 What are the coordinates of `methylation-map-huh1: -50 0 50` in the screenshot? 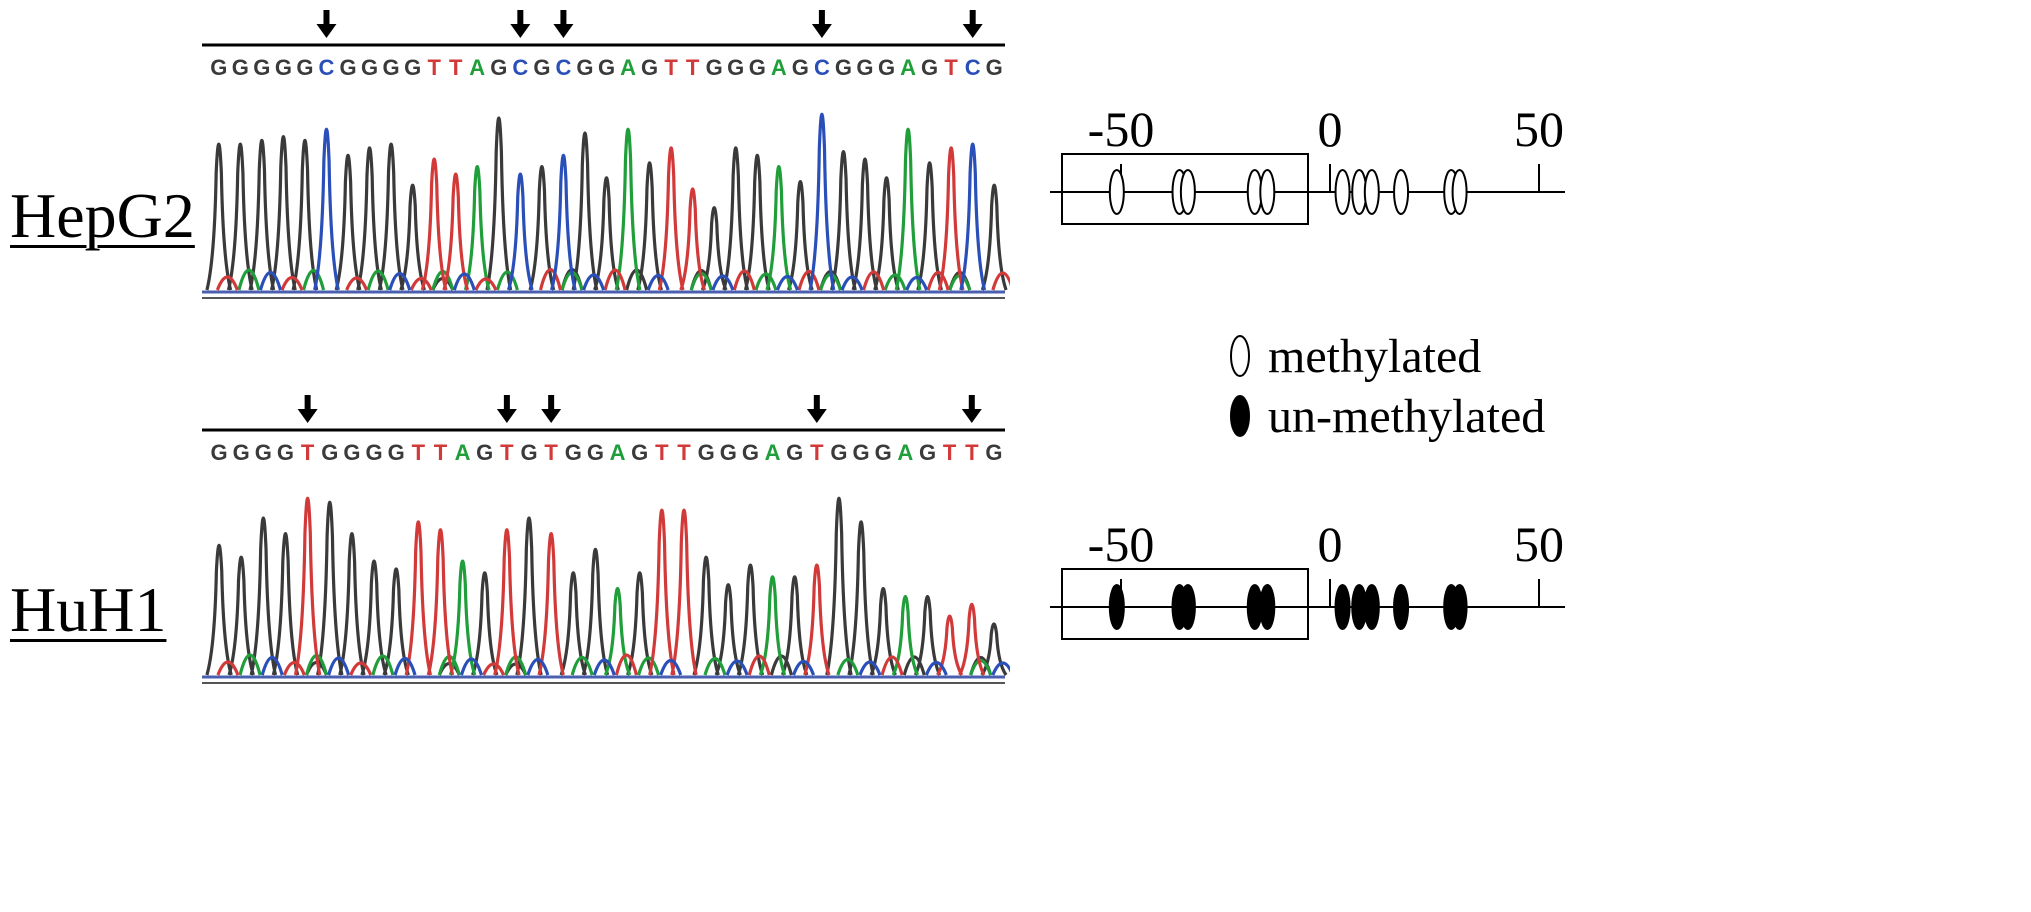 It's located at (1307, 578).